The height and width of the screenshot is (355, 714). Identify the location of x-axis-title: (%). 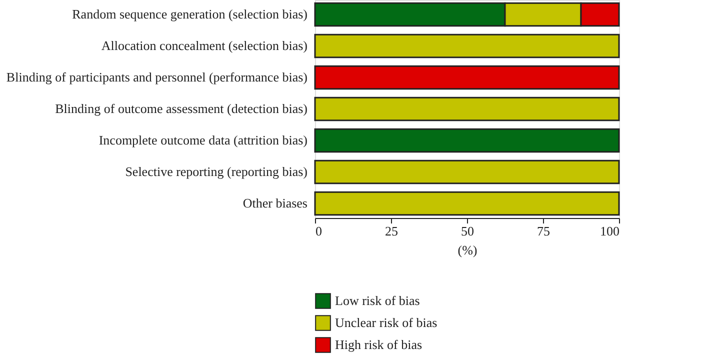
(468, 250).